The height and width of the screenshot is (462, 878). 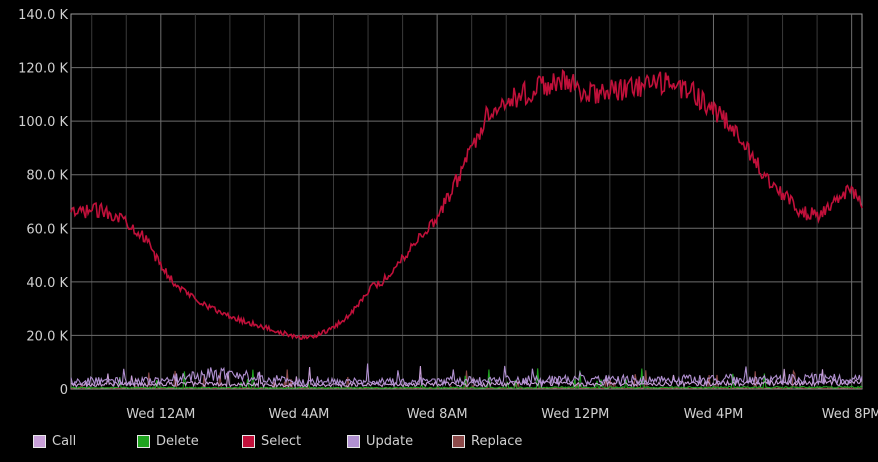 What do you see at coordinates (497, 441) in the screenshot?
I see `legend-label-replace: Replace` at bounding box center [497, 441].